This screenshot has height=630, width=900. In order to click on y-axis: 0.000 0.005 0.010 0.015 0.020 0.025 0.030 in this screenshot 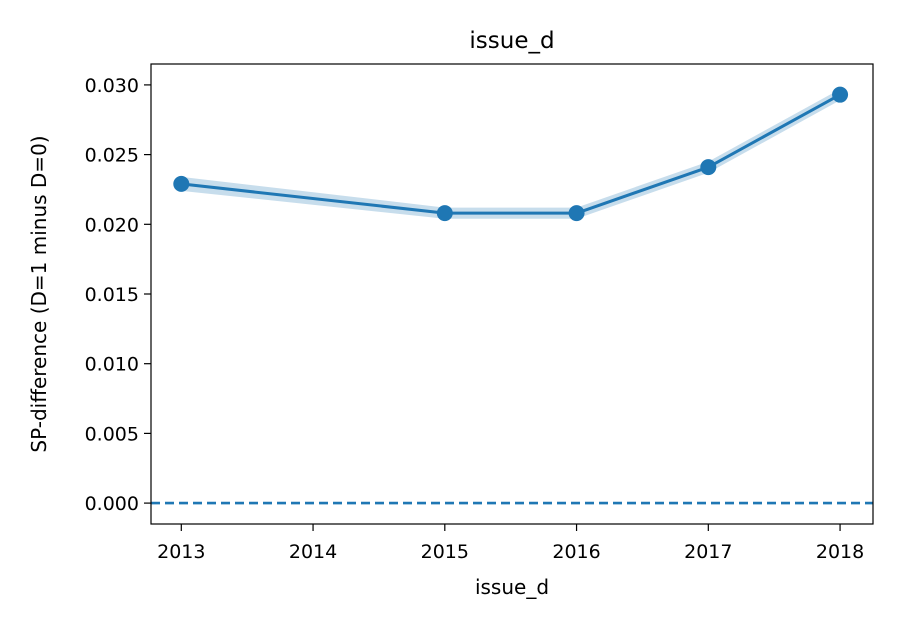, I will do `click(118, 295)`.